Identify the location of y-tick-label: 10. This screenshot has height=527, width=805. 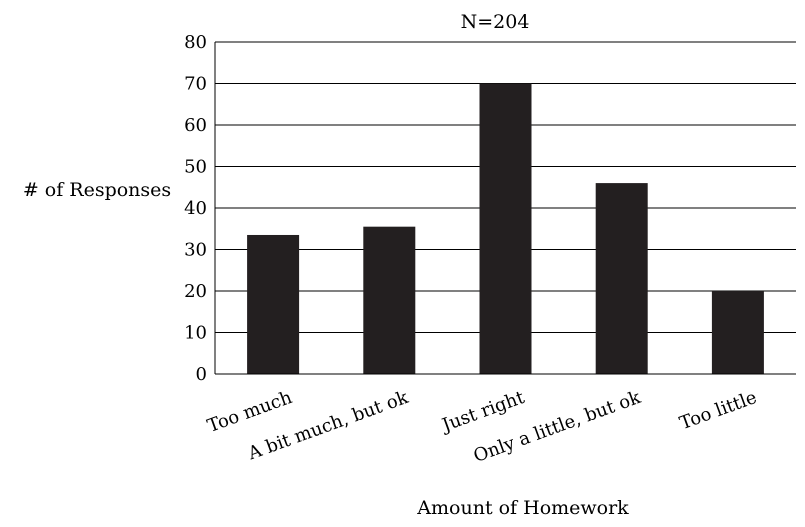
(195, 333).